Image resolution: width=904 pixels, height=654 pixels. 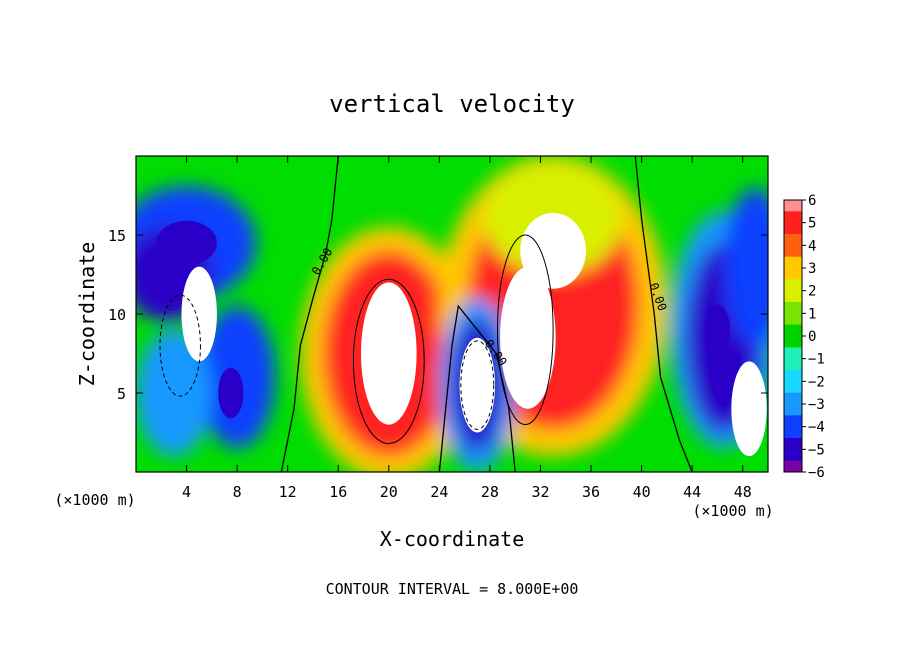 What do you see at coordinates (540, 492) in the screenshot?
I see `x-tick-label: 32` at bounding box center [540, 492].